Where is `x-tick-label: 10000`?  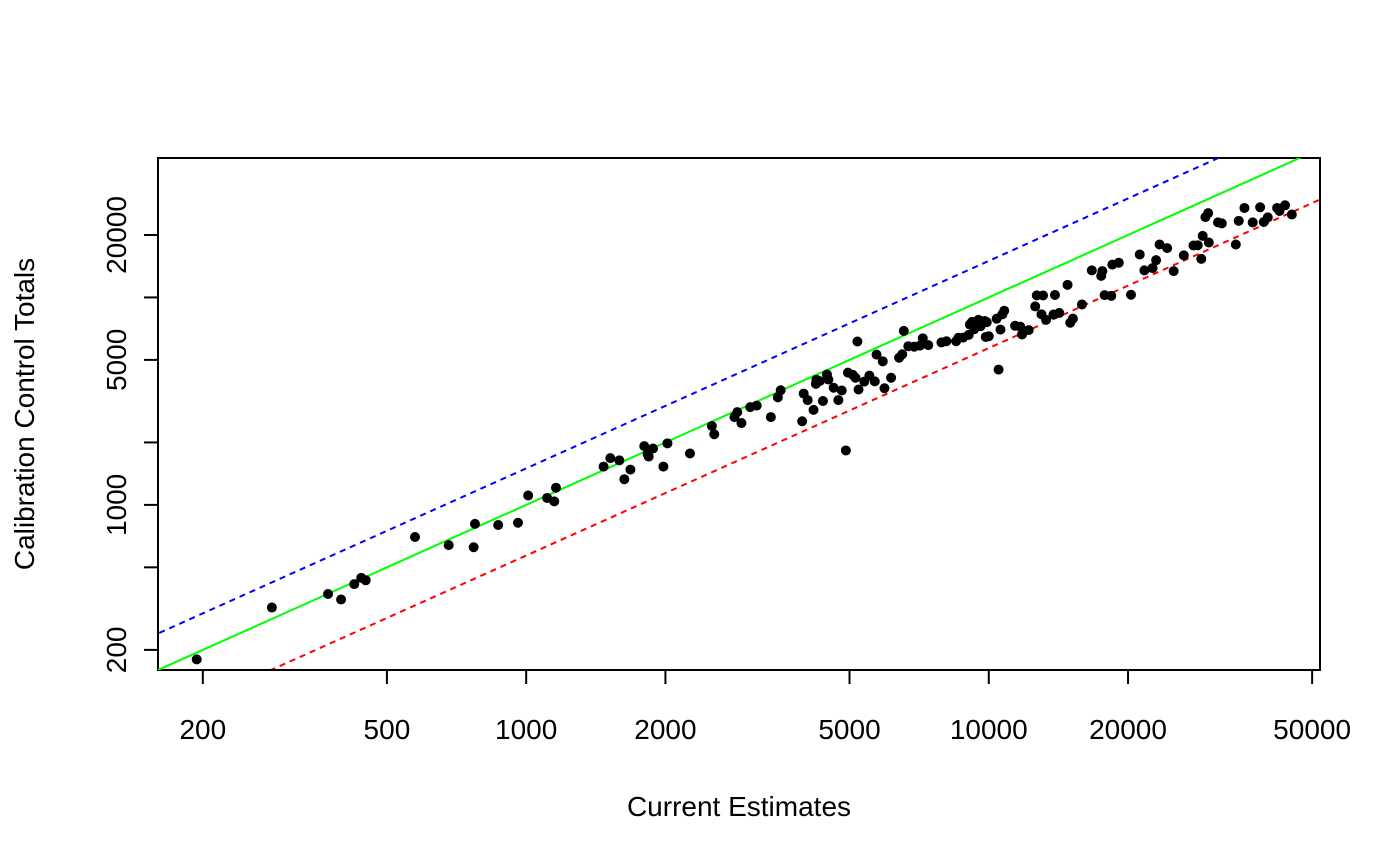 x-tick-label: 10000 is located at coordinates (989, 729).